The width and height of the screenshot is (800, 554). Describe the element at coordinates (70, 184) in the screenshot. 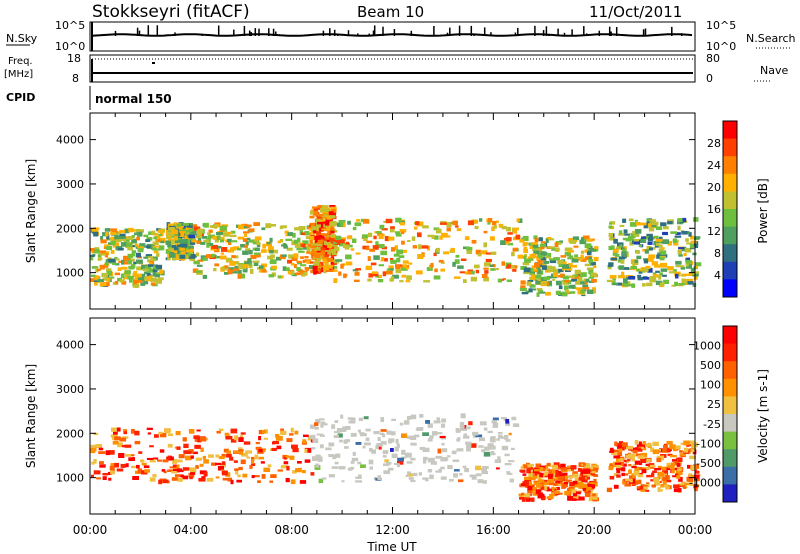

I see `y-tick-label: 3000` at that location.